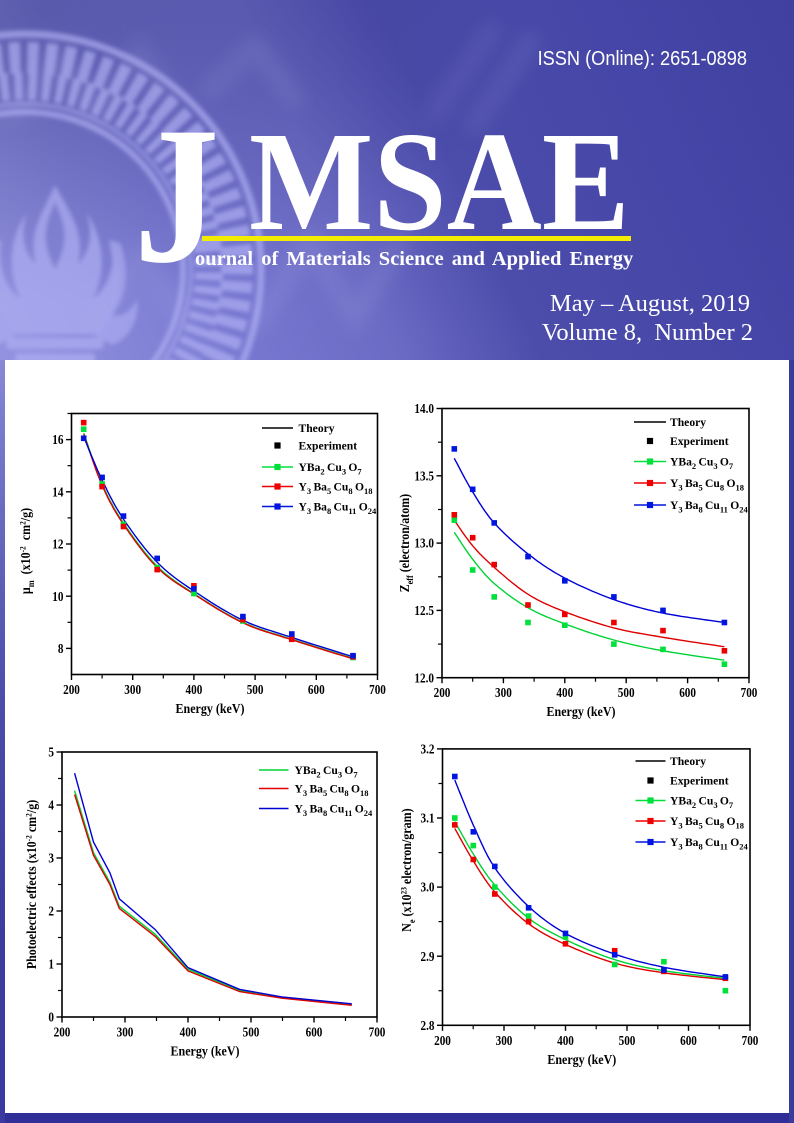 The image size is (794, 1123). I want to click on svg-text: 13.5, so click(424, 475).